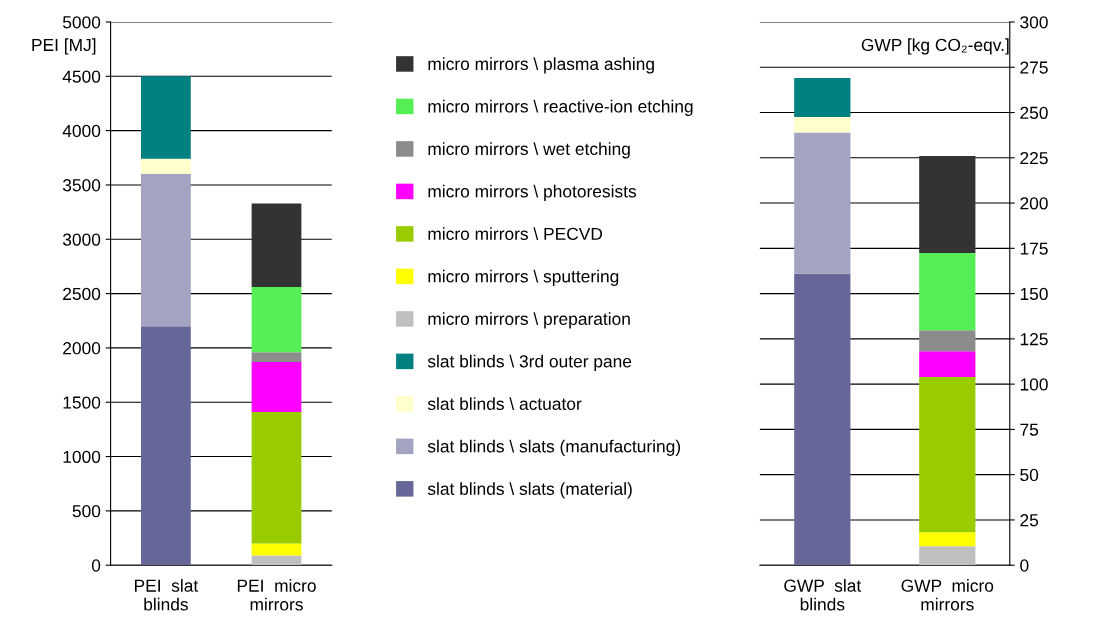 The image size is (1106, 628). Describe the element at coordinates (515, 234) in the screenshot. I see `legend-label: micro mirrors \ PECVD` at that location.